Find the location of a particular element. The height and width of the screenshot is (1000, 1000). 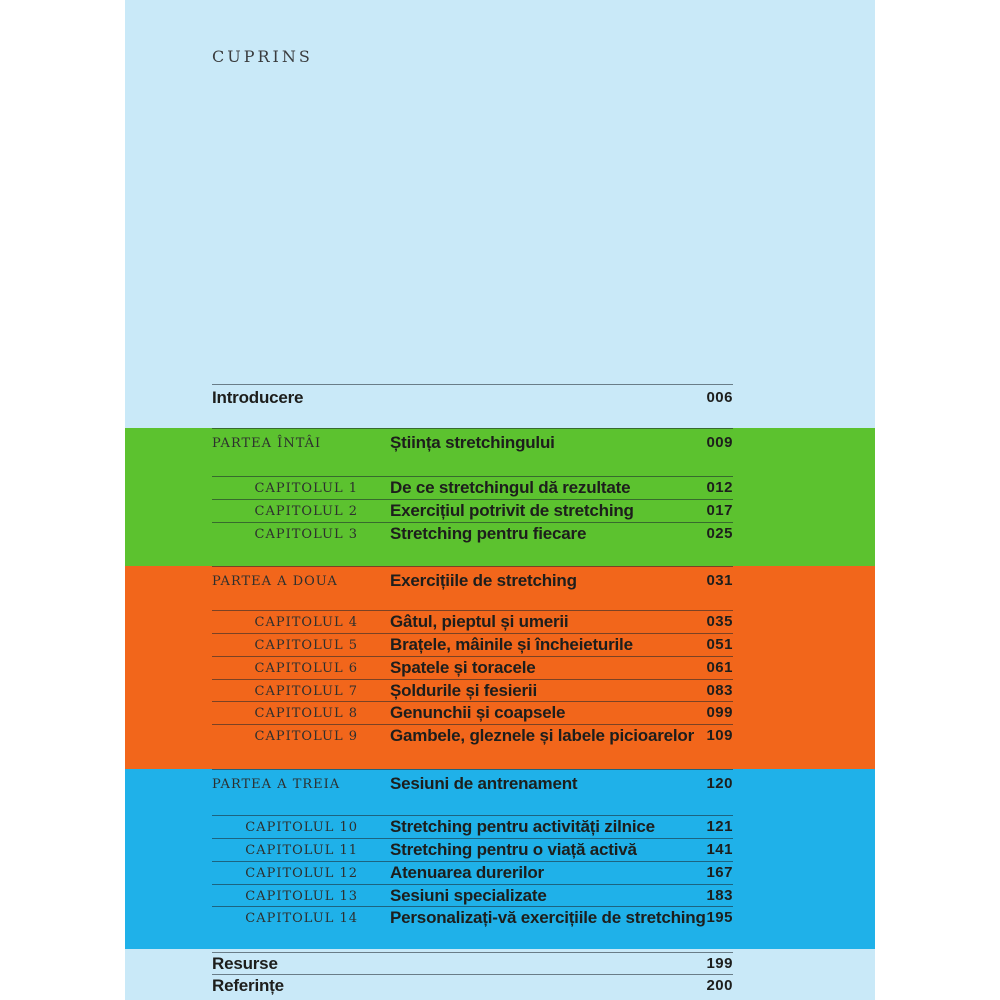

toc-row-part-one: PARTEA ÎNTÂI Știința stretchingului 009 is located at coordinates (472, 442).